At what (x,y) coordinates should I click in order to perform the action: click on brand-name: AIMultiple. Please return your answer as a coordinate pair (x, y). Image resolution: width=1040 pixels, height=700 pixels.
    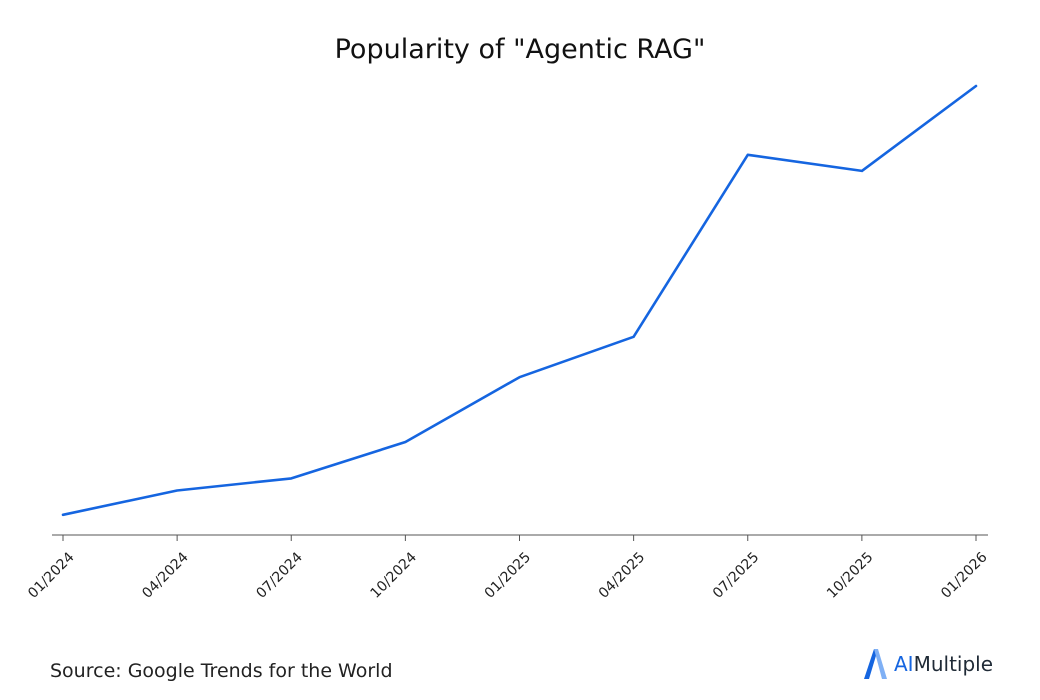
    Looking at the image, I should click on (943, 664).